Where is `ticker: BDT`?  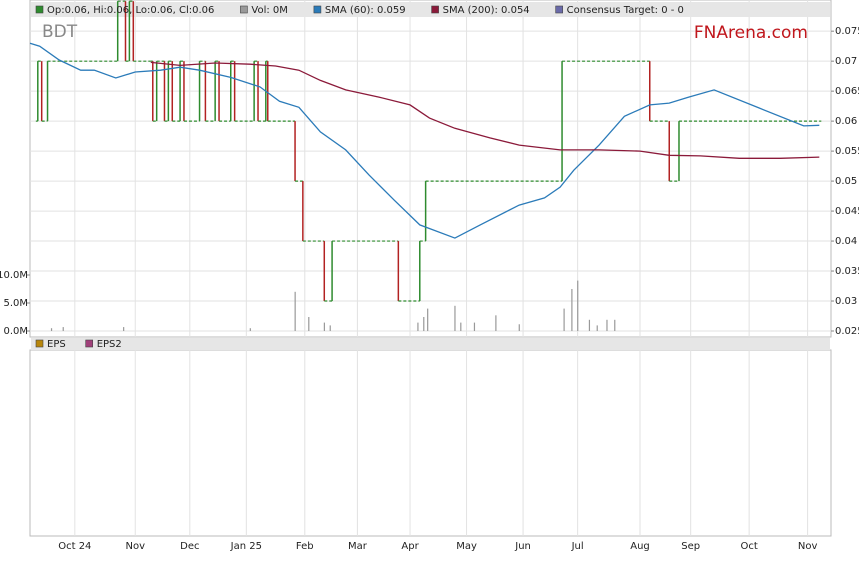 ticker: BDT is located at coordinates (60, 32).